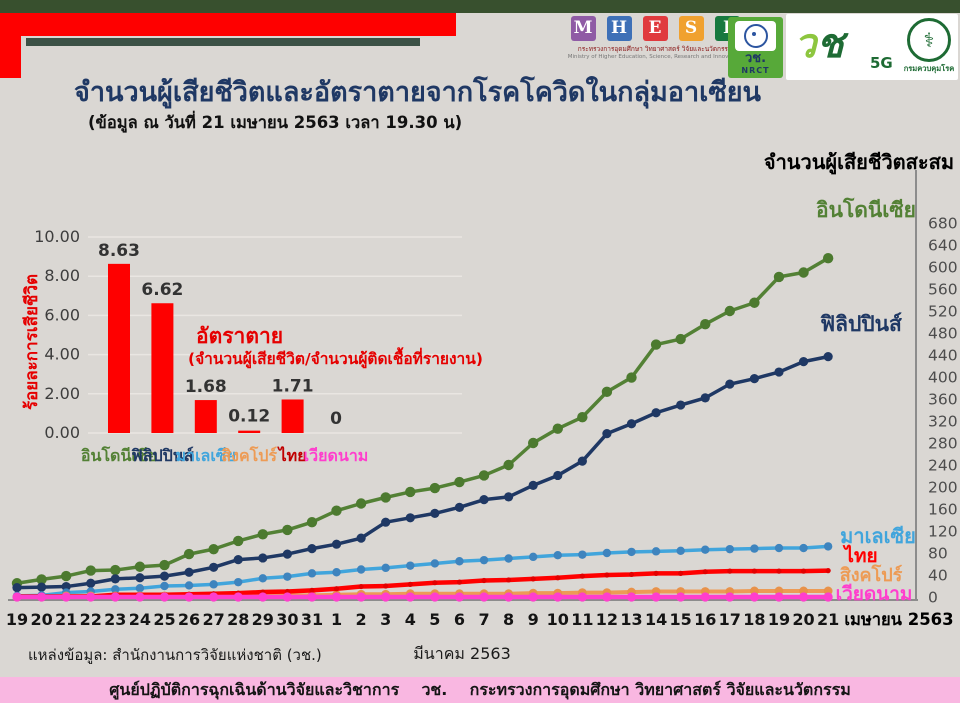 The image size is (960, 703). I want to click on bar-value-label: 6.62, so click(162, 290).